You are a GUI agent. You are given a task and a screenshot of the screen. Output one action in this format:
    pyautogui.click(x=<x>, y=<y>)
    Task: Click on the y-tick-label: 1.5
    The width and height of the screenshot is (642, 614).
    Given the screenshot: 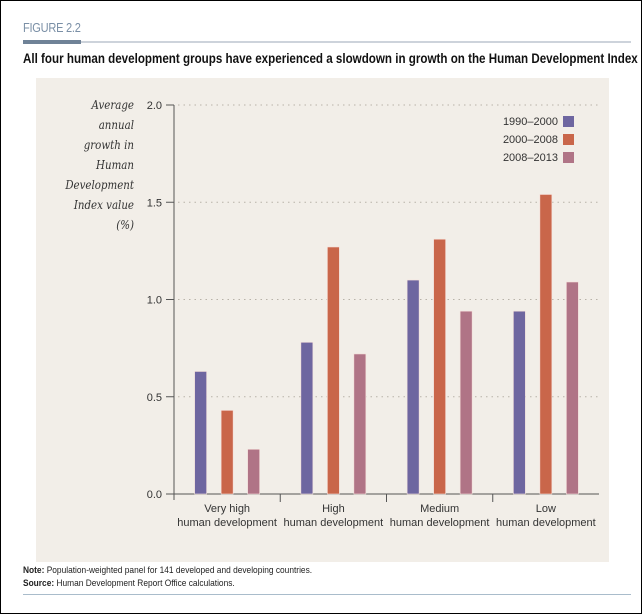 What is the action you would take?
    pyautogui.click(x=154, y=203)
    